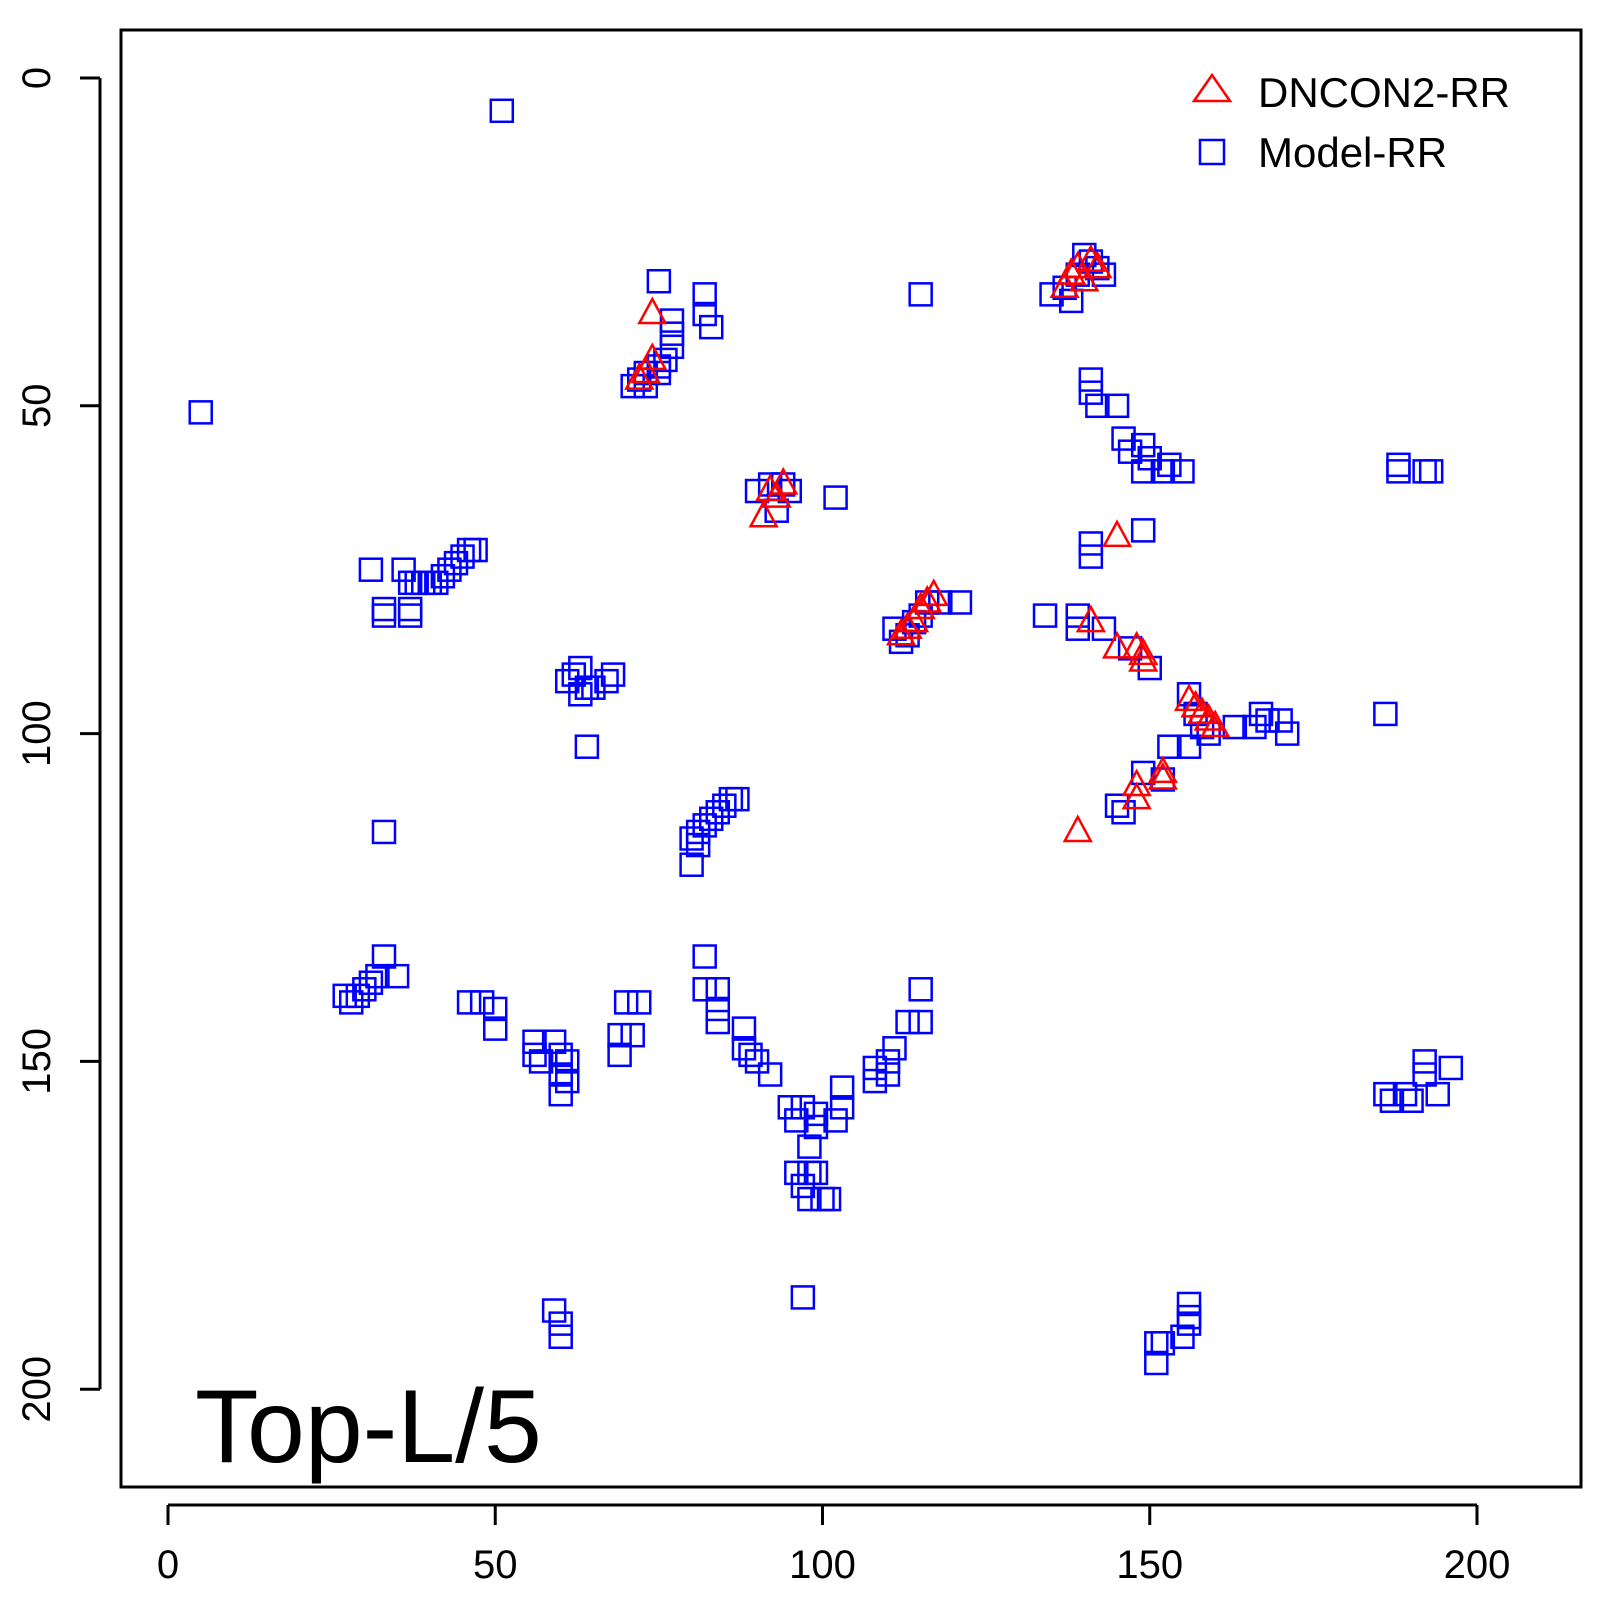  I want to click on panel-annotation: Top-L/5, so click(368, 1427).